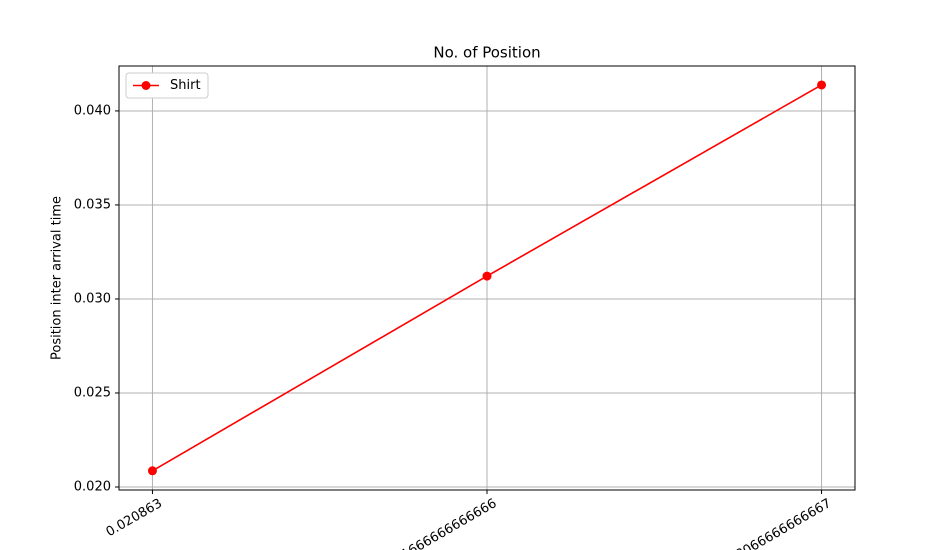 Image resolution: width=950 pixels, height=550 pixels. Describe the element at coordinates (134, 518) in the screenshot. I see `x-tick-label: 0.020863` at that location.